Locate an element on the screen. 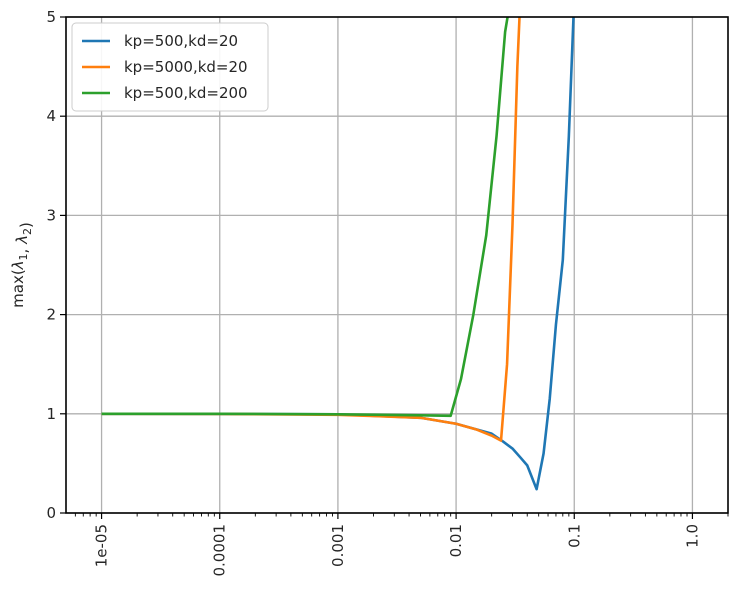  x-tick-label: 0.001 is located at coordinates (338, 545).